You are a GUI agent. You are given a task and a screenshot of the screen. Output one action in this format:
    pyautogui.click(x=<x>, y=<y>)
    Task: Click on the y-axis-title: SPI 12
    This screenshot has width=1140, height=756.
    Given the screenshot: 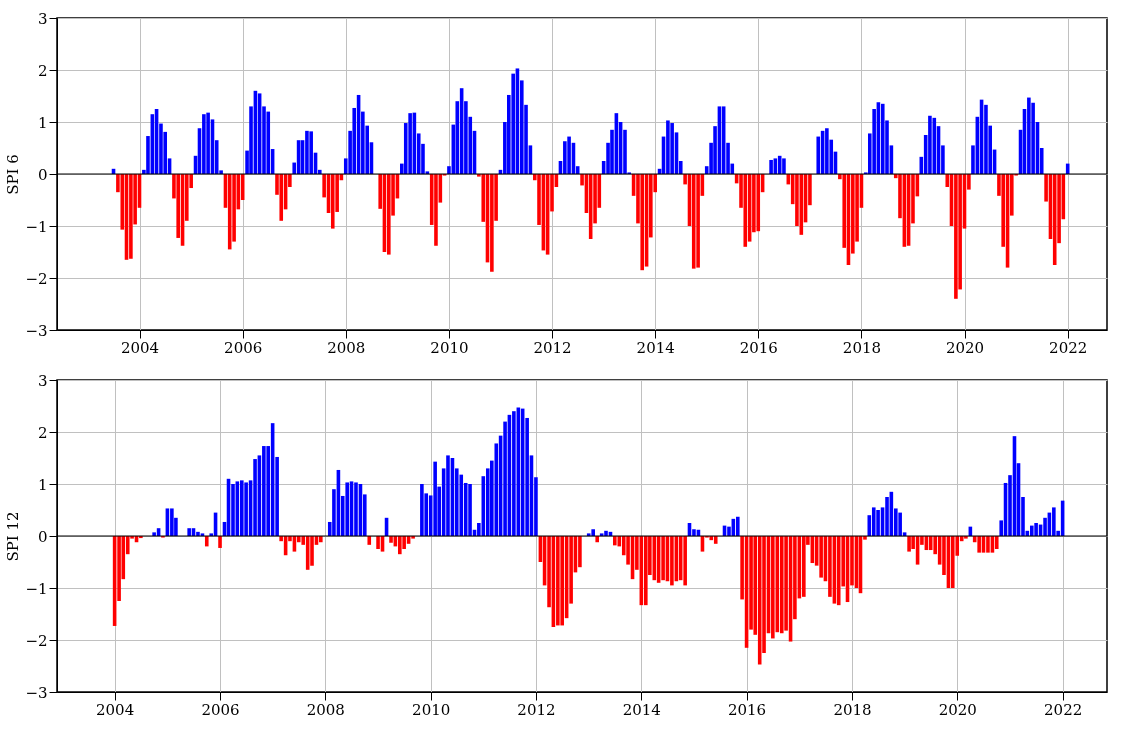 What is the action you would take?
    pyautogui.click(x=13, y=536)
    